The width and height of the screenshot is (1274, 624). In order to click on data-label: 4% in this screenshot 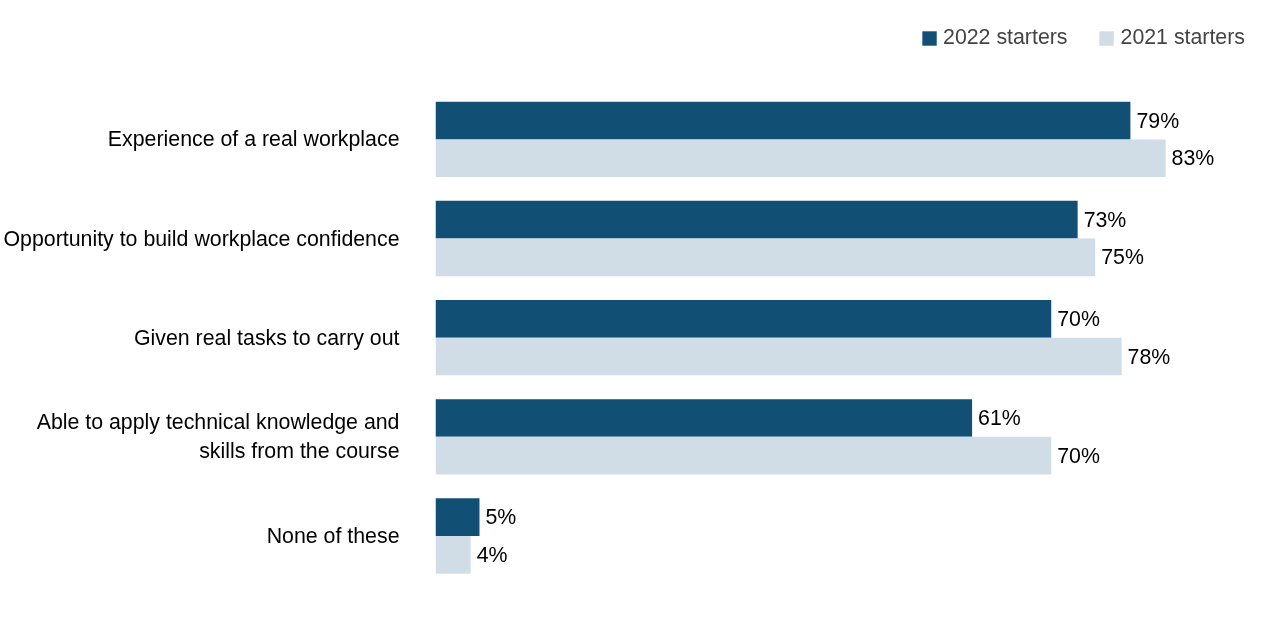, I will do `click(492, 554)`.